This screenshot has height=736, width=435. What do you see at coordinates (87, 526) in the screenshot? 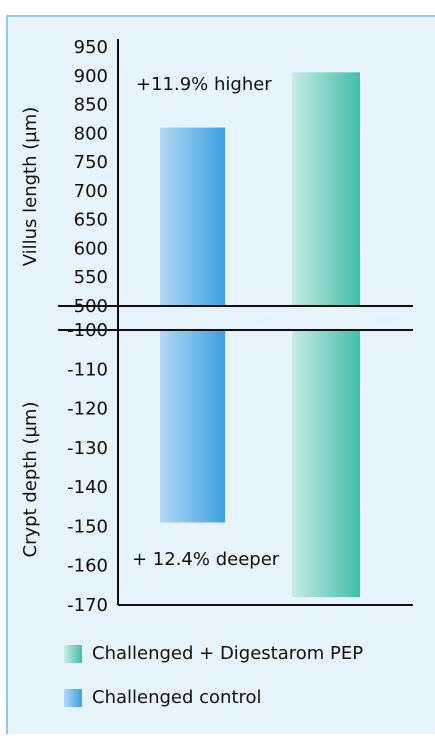
I see `crypt-tick-label: -150` at bounding box center [87, 526].